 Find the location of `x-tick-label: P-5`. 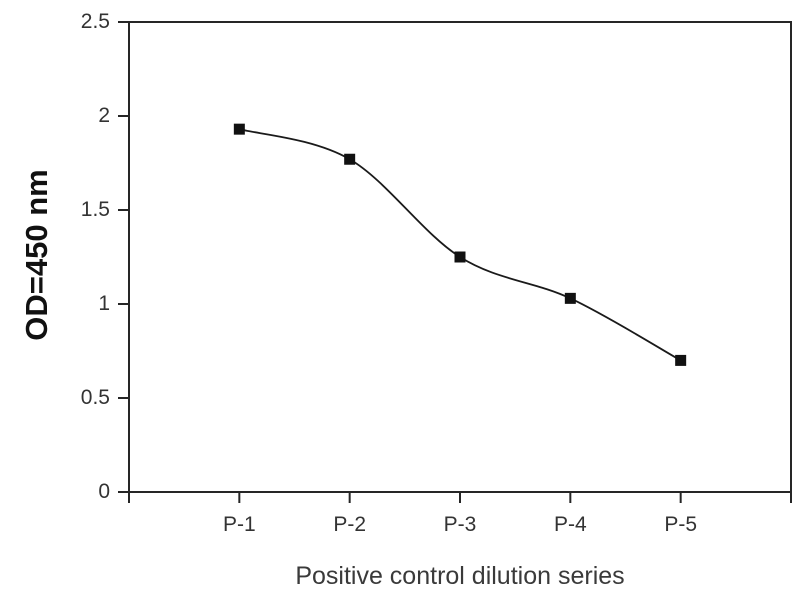

x-tick-label: P-5 is located at coordinates (680, 524).